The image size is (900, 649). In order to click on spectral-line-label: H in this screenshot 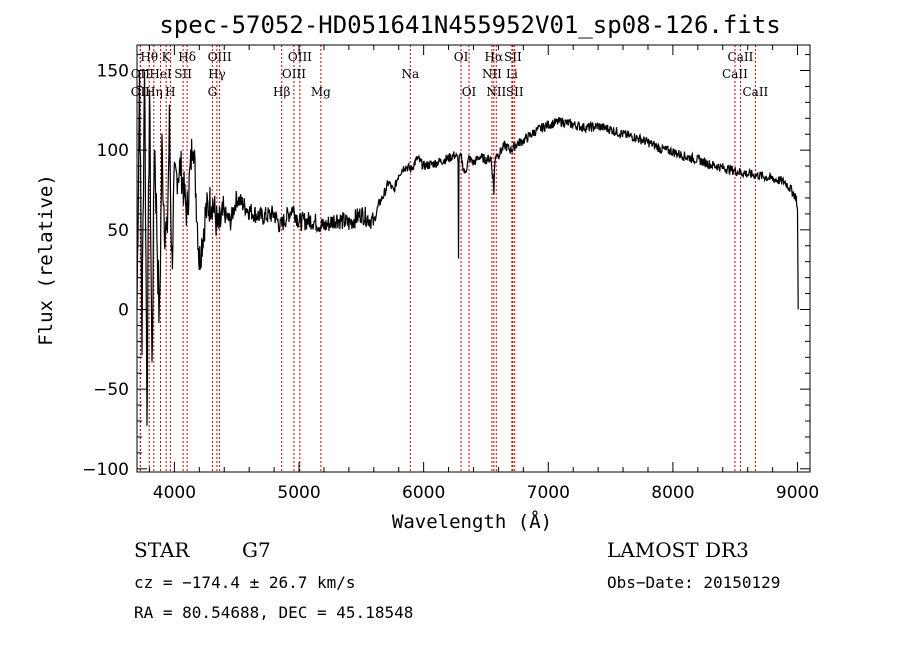, I will do `click(170, 92)`.